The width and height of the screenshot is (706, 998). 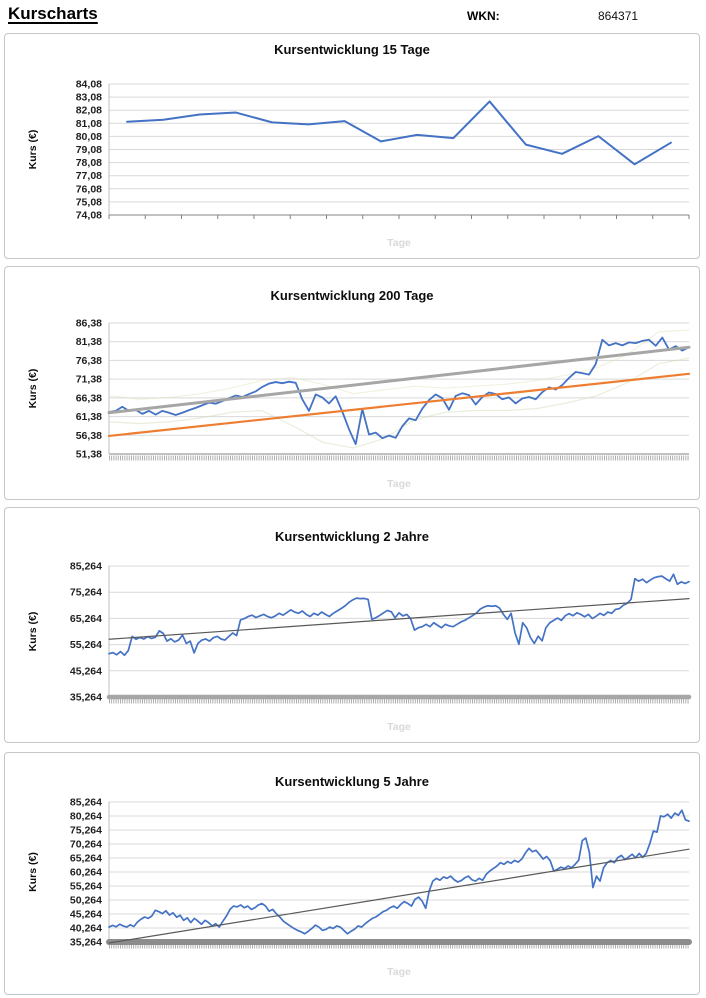 What do you see at coordinates (89, 324) in the screenshot?
I see `y-tick-label: 86,38` at bounding box center [89, 324].